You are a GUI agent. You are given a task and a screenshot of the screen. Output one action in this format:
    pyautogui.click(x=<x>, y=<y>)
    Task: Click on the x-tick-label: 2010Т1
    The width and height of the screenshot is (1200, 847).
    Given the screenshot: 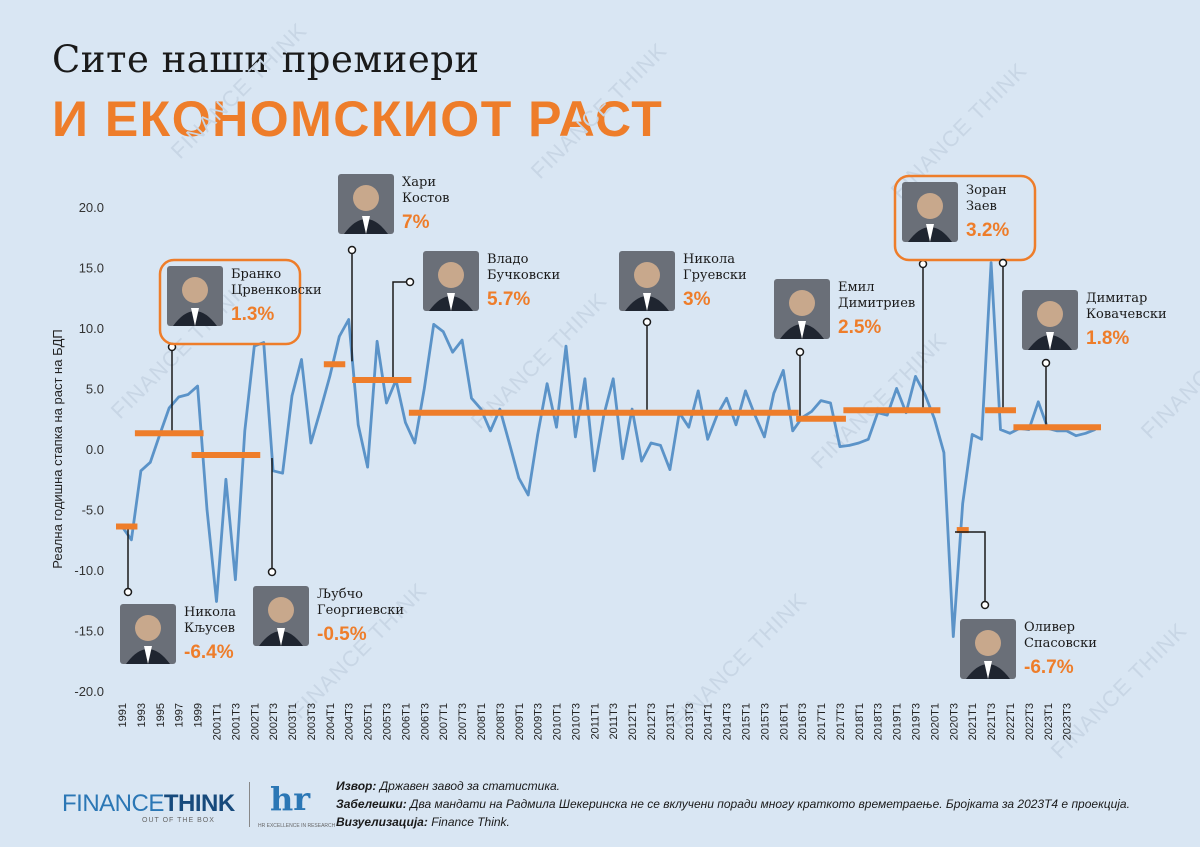 What is the action you would take?
    pyautogui.click(x=558, y=721)
    